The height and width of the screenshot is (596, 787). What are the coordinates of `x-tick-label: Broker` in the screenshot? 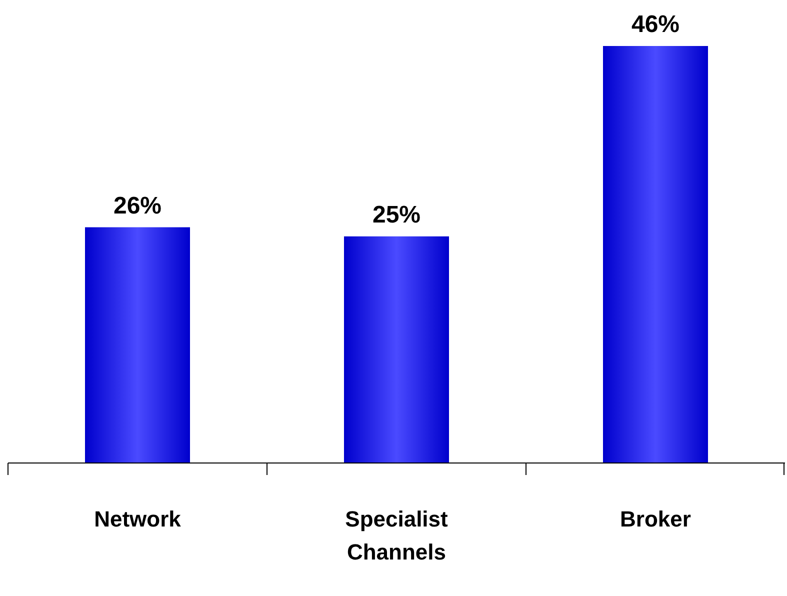 It's located at (656, 519).